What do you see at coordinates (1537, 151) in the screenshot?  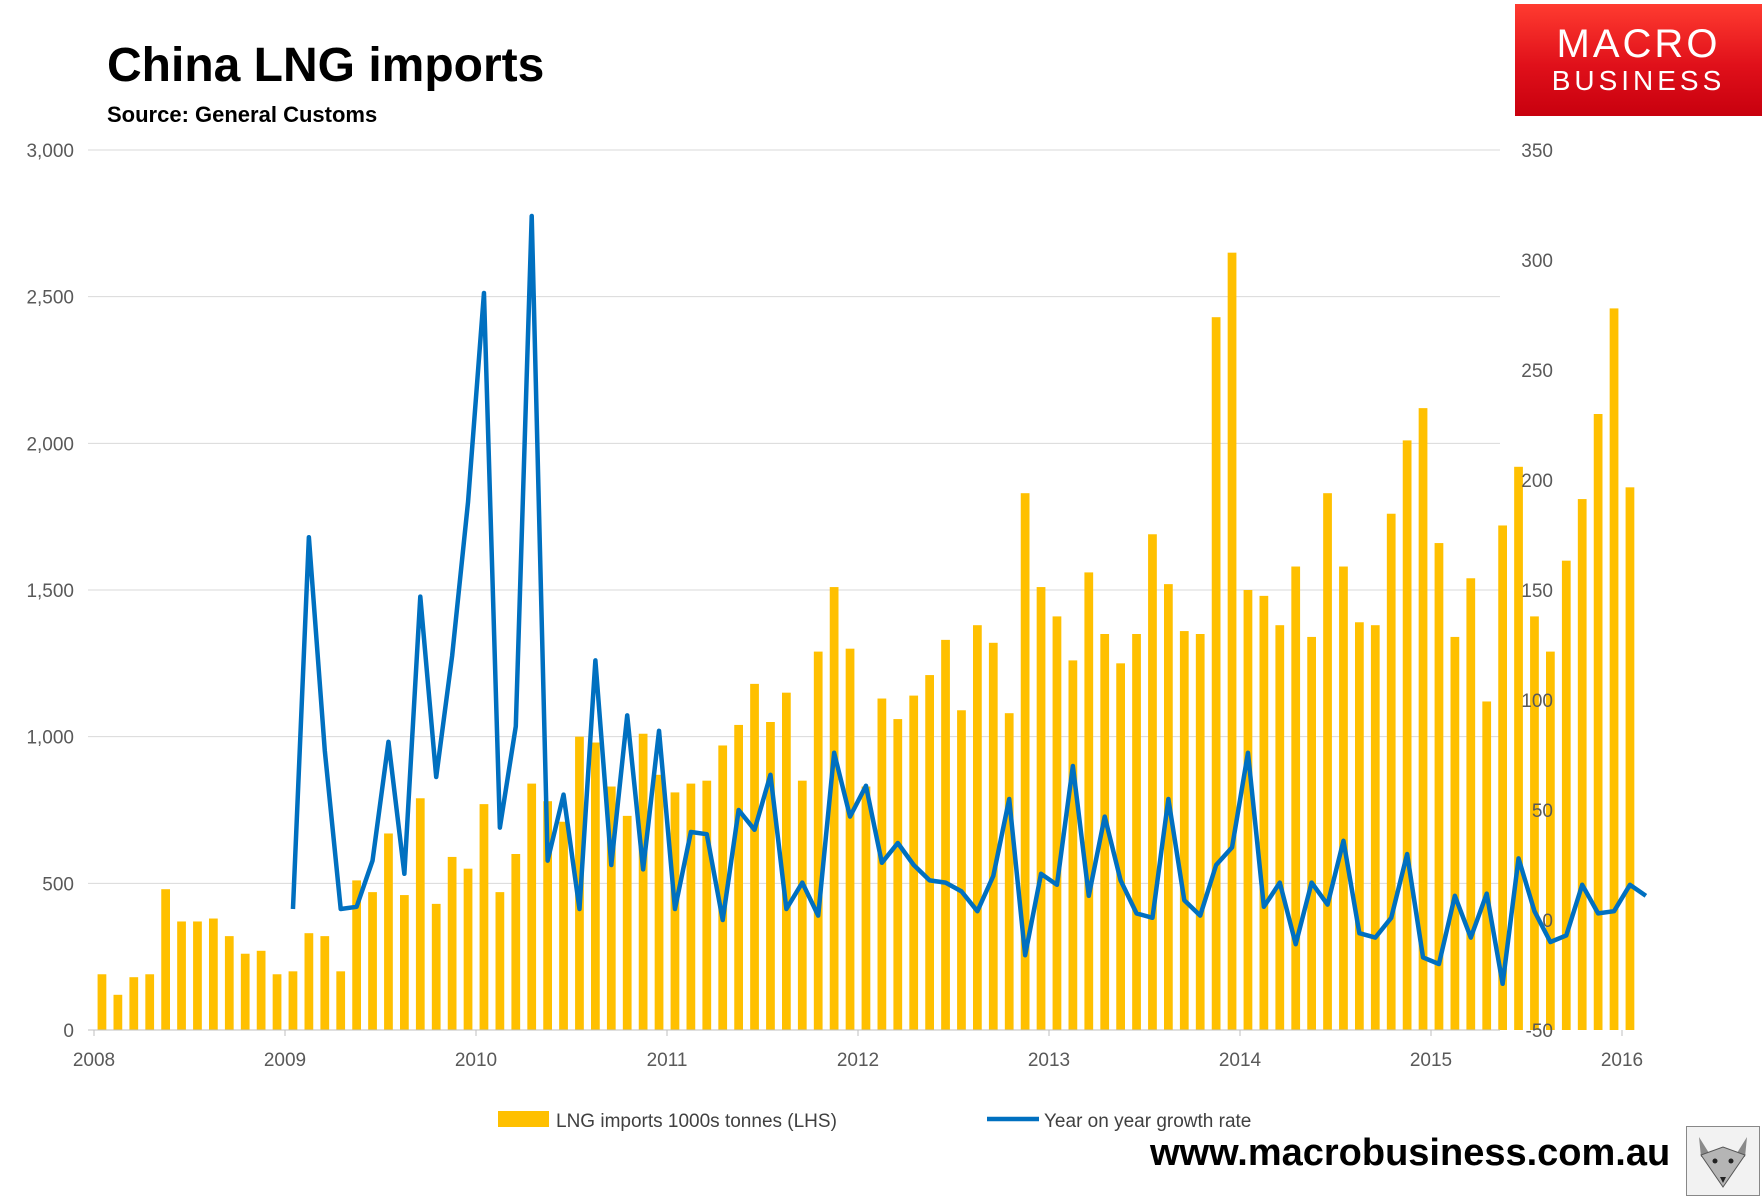 I see `y-right-tick-label: 350` at bounding box center [1537, 151].